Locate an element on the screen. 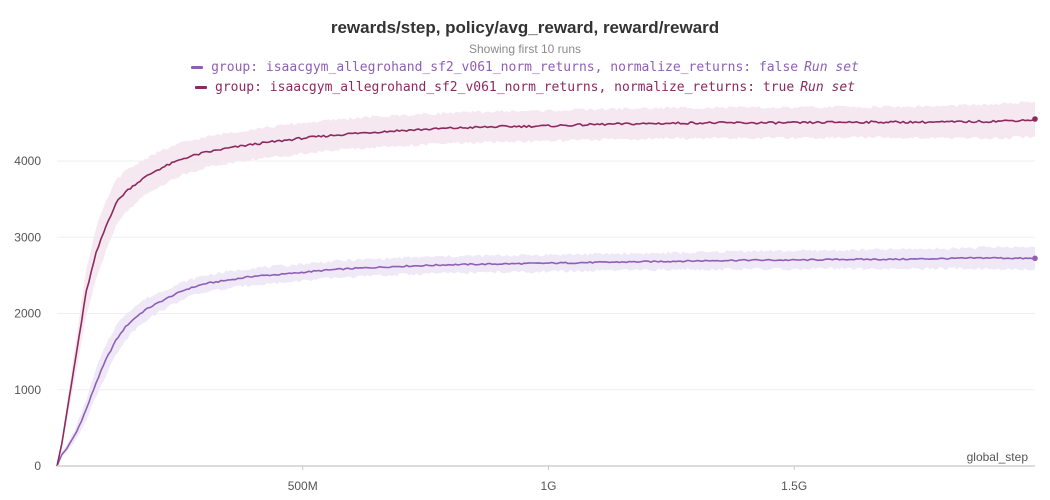  y-tick-label: 1000 is located at coordinates (27, 390).